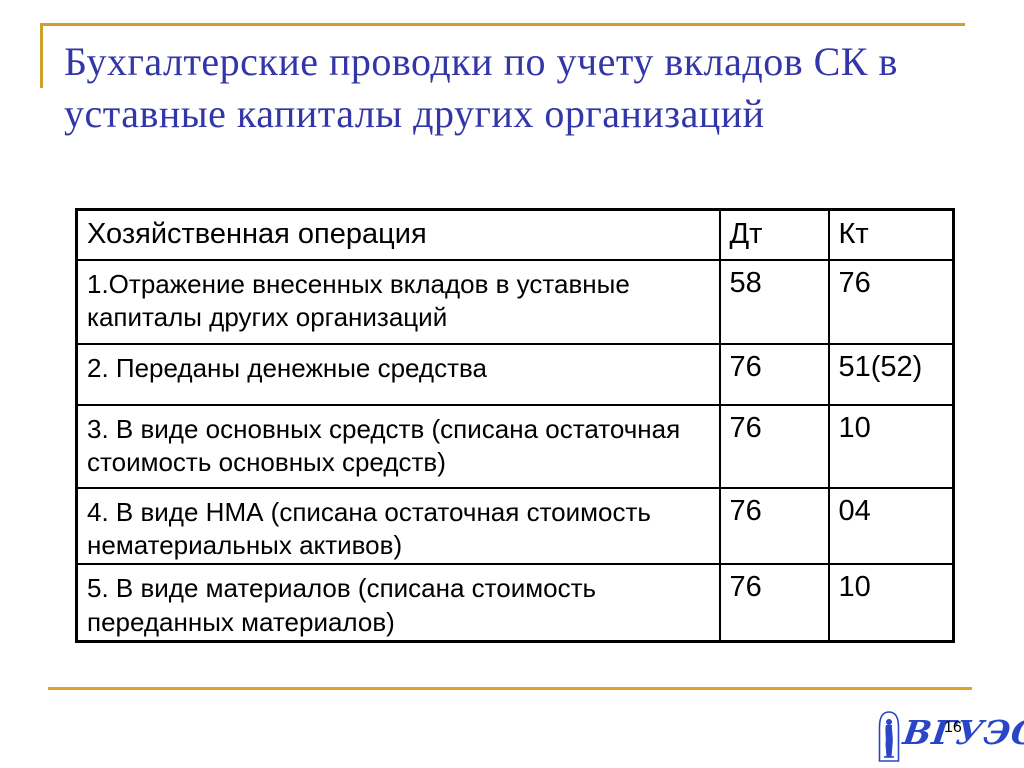  I want to click on bottom-divider-rule, so click(510, 688).